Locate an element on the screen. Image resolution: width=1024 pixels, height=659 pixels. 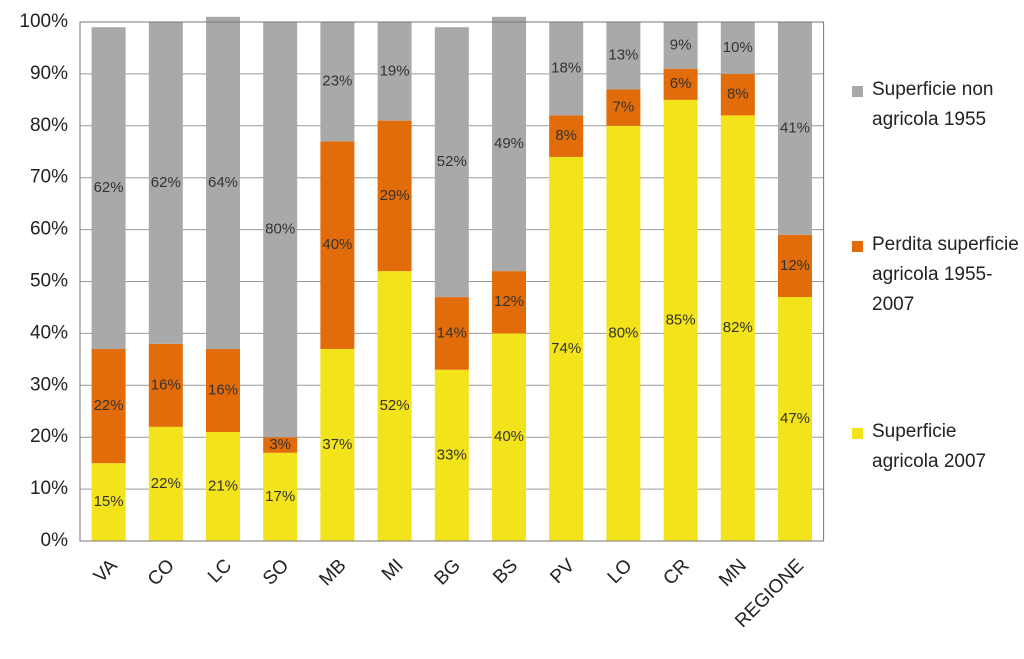
value-label: 13% is located at coordinates (623, 55).